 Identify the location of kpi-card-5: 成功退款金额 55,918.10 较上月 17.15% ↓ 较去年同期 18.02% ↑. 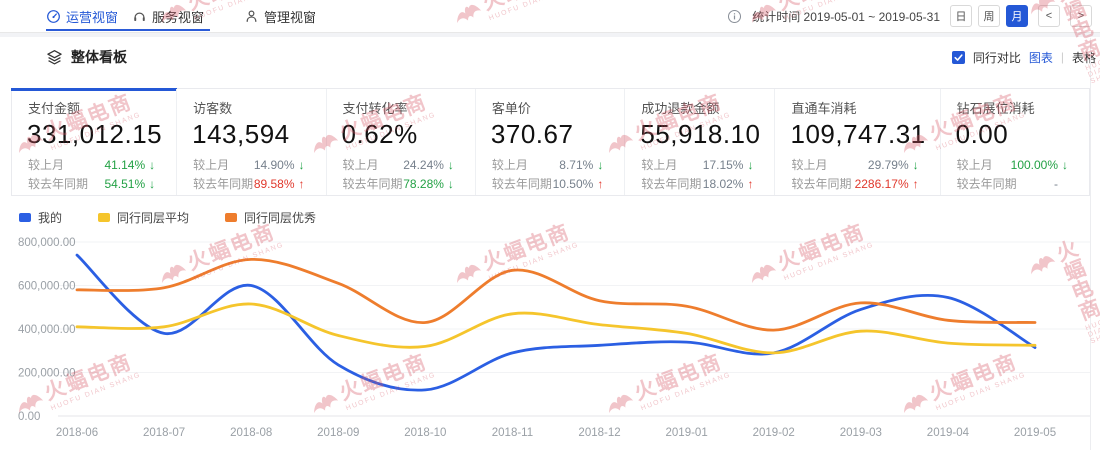
(699, 142).